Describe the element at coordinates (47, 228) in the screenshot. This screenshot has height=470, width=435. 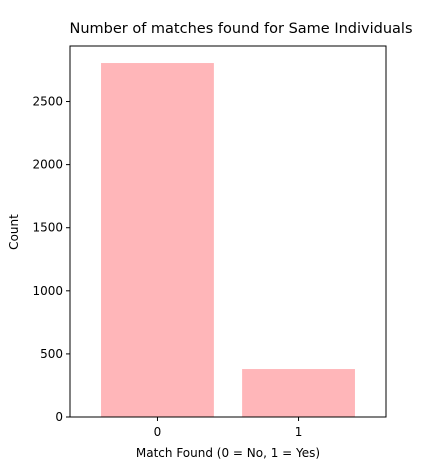
I see `y-tick-label: 1500` at that location.